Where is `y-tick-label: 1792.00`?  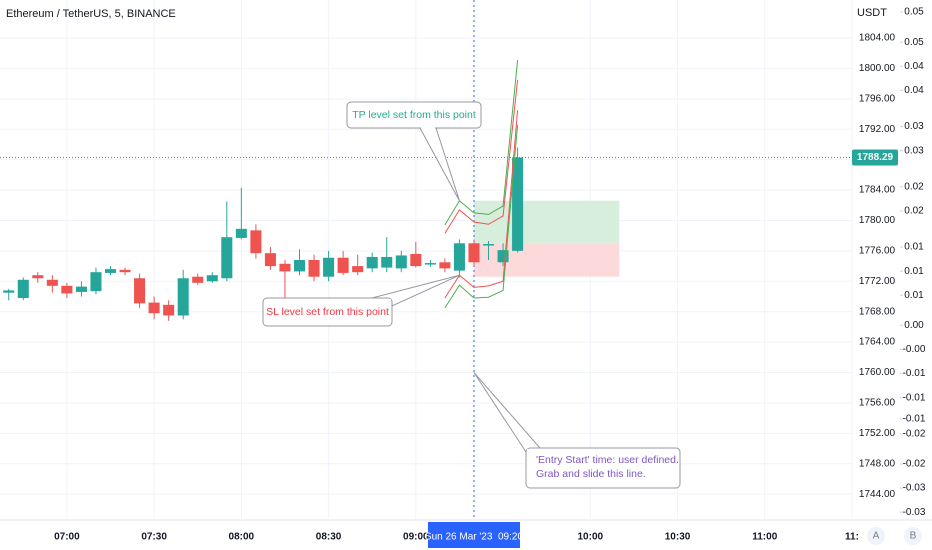
y-tick-label: 1792.00 is located at coordinates (877, 129).